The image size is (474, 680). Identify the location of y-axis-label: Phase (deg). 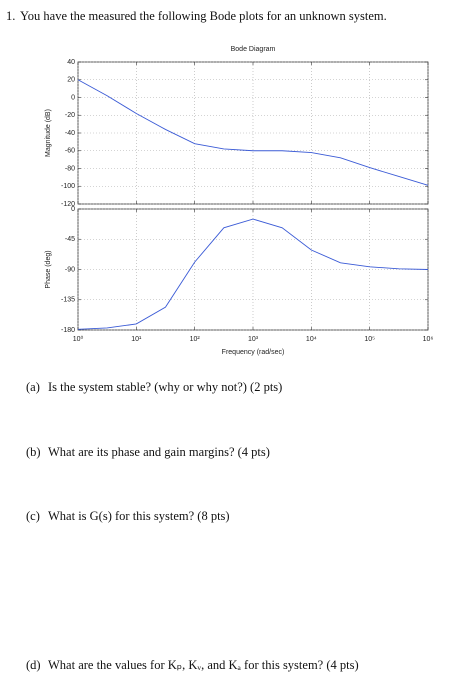
(48, 269).